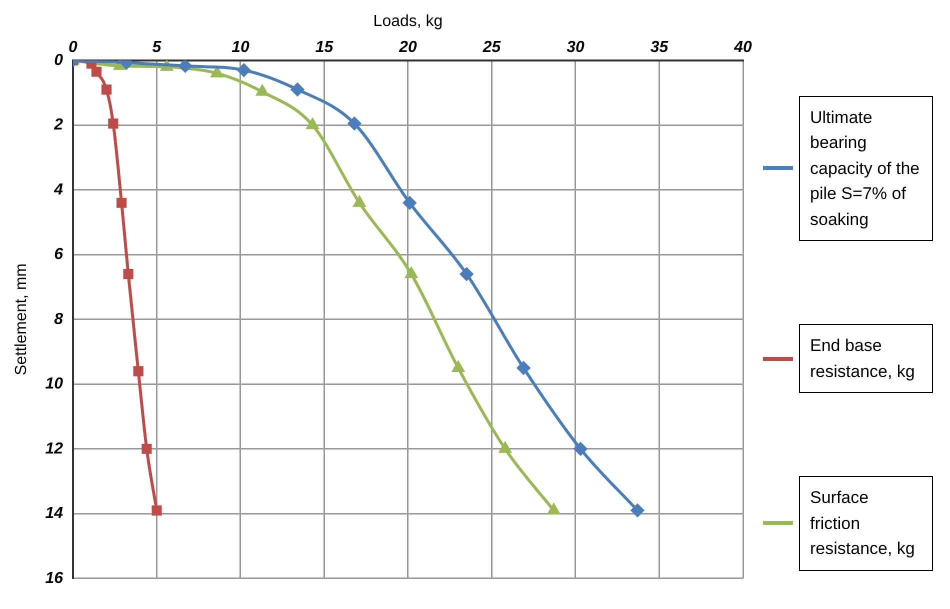 Image resolution: width=950 pixels, height=609 pixels. I want to click on y-axis-title: Settlement, mm, so click(21, 319).